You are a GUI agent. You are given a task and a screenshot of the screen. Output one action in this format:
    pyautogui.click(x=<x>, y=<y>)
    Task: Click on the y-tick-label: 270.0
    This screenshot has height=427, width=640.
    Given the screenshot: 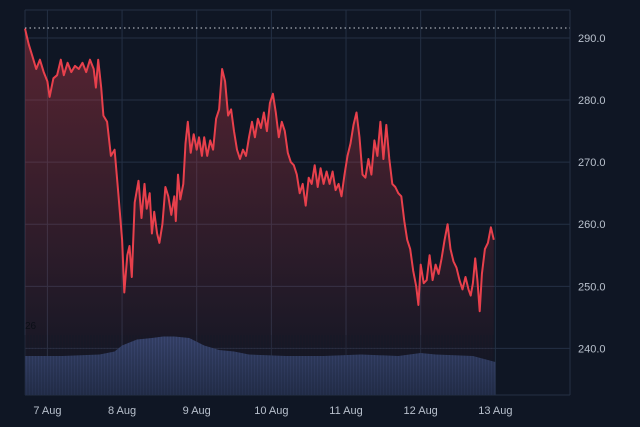 What is the action you would take?
    pyautogui.click(x=592, y=163)
    